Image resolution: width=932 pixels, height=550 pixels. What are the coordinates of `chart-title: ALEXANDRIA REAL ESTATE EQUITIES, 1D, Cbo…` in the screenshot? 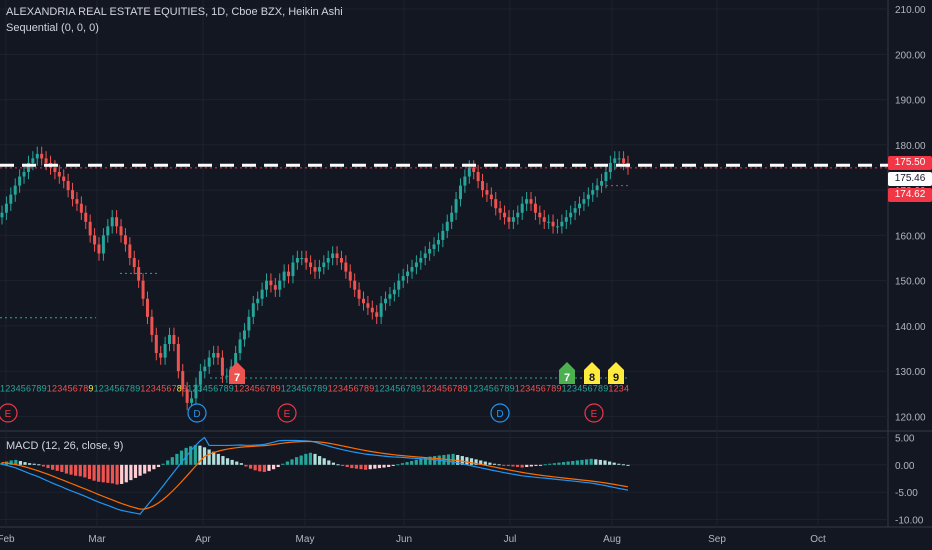 It's located at (174, 12).